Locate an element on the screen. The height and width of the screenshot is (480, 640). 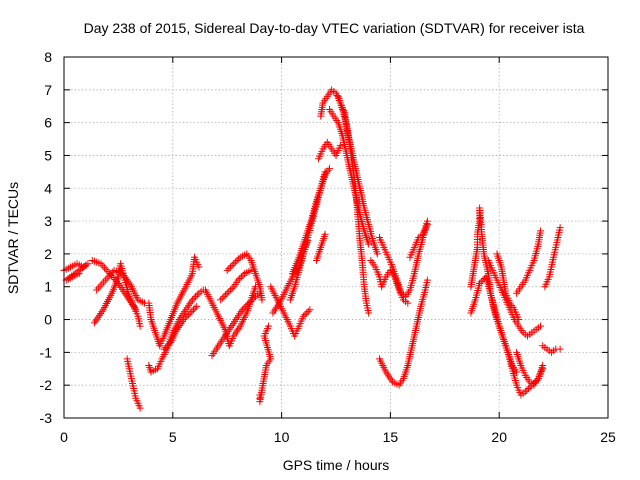
series-s32 is located at coordinates (530, 368).